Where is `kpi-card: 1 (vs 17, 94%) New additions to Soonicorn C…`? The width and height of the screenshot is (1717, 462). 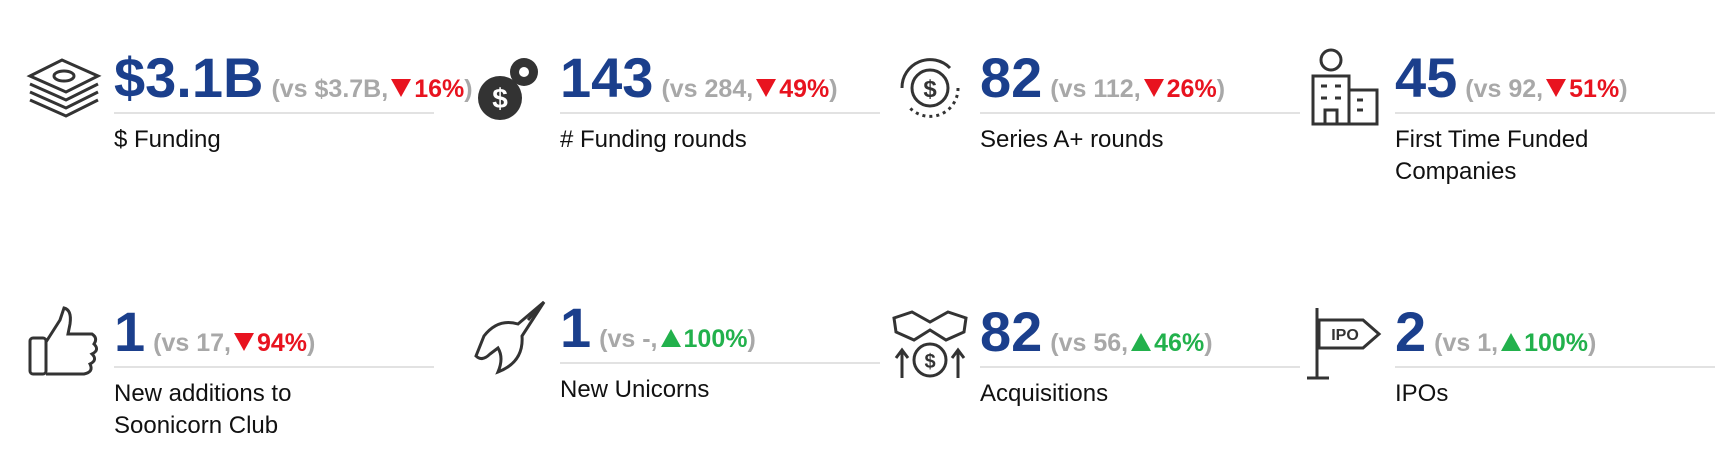 kpi-card: 1 (vs 17, 94%) New additions to Soonicorn C… is located at coordinates (232, 362).